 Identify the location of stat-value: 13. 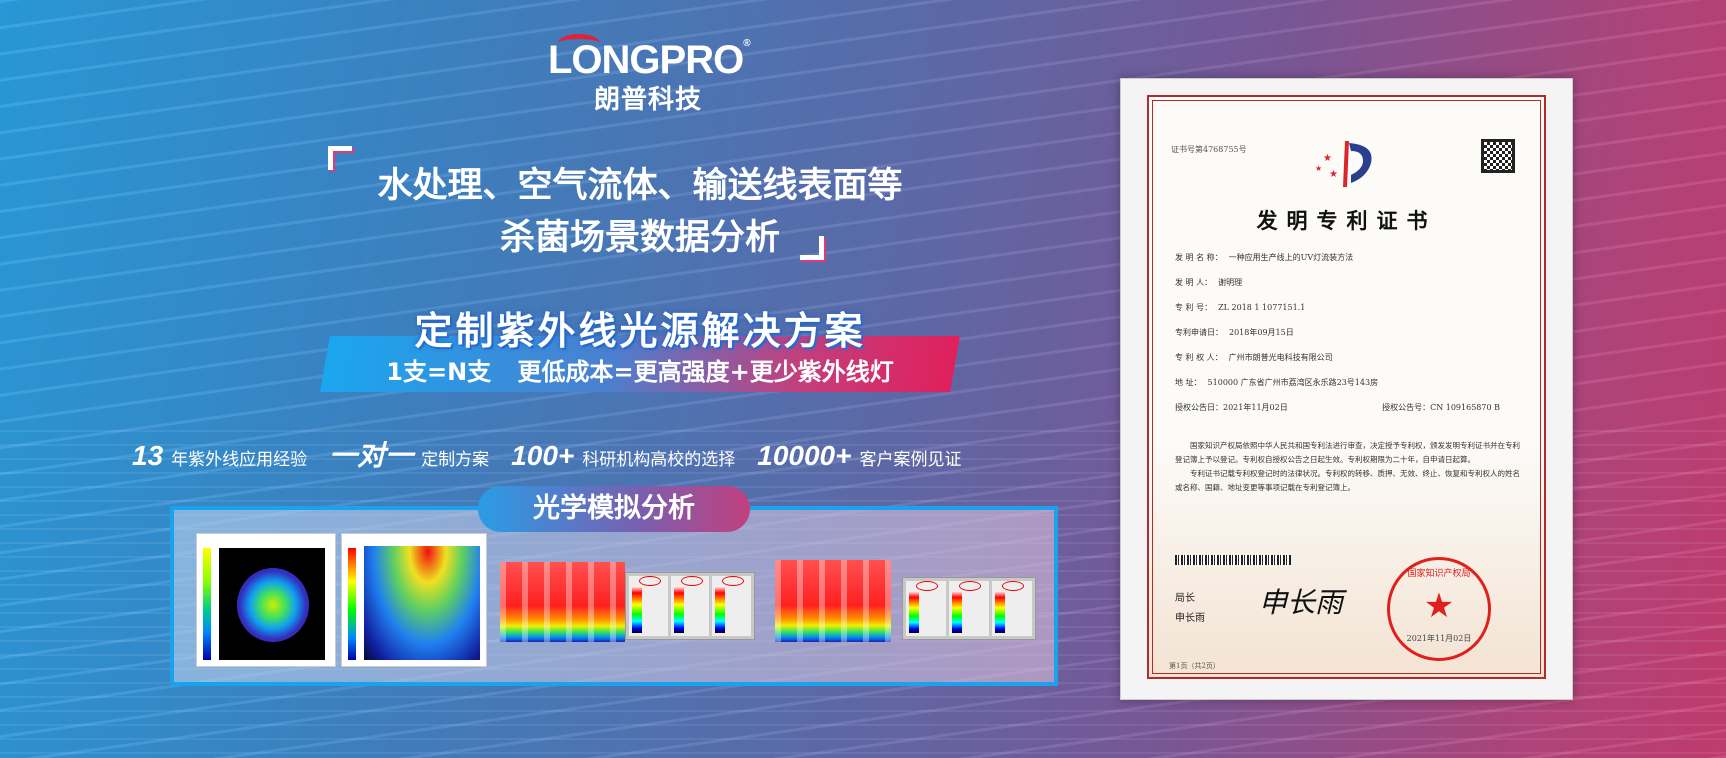
(148, 455).